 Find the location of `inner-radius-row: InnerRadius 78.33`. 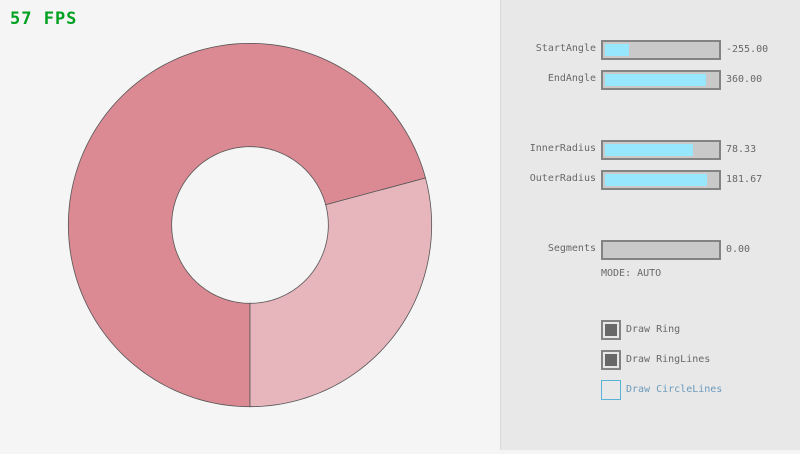

inner-radius-row: InnerRadius 78.33 is located at coordinates (650, 150).